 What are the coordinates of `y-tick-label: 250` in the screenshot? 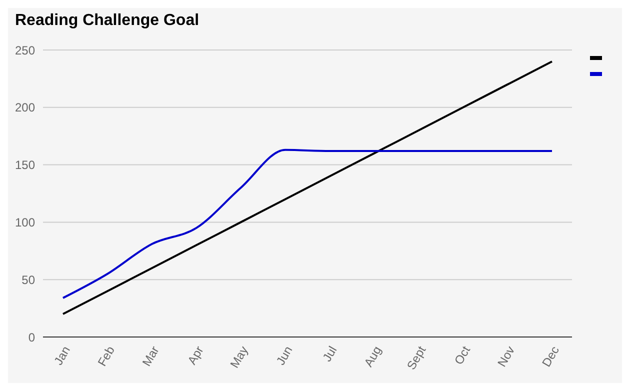 It's located at (25, 50).